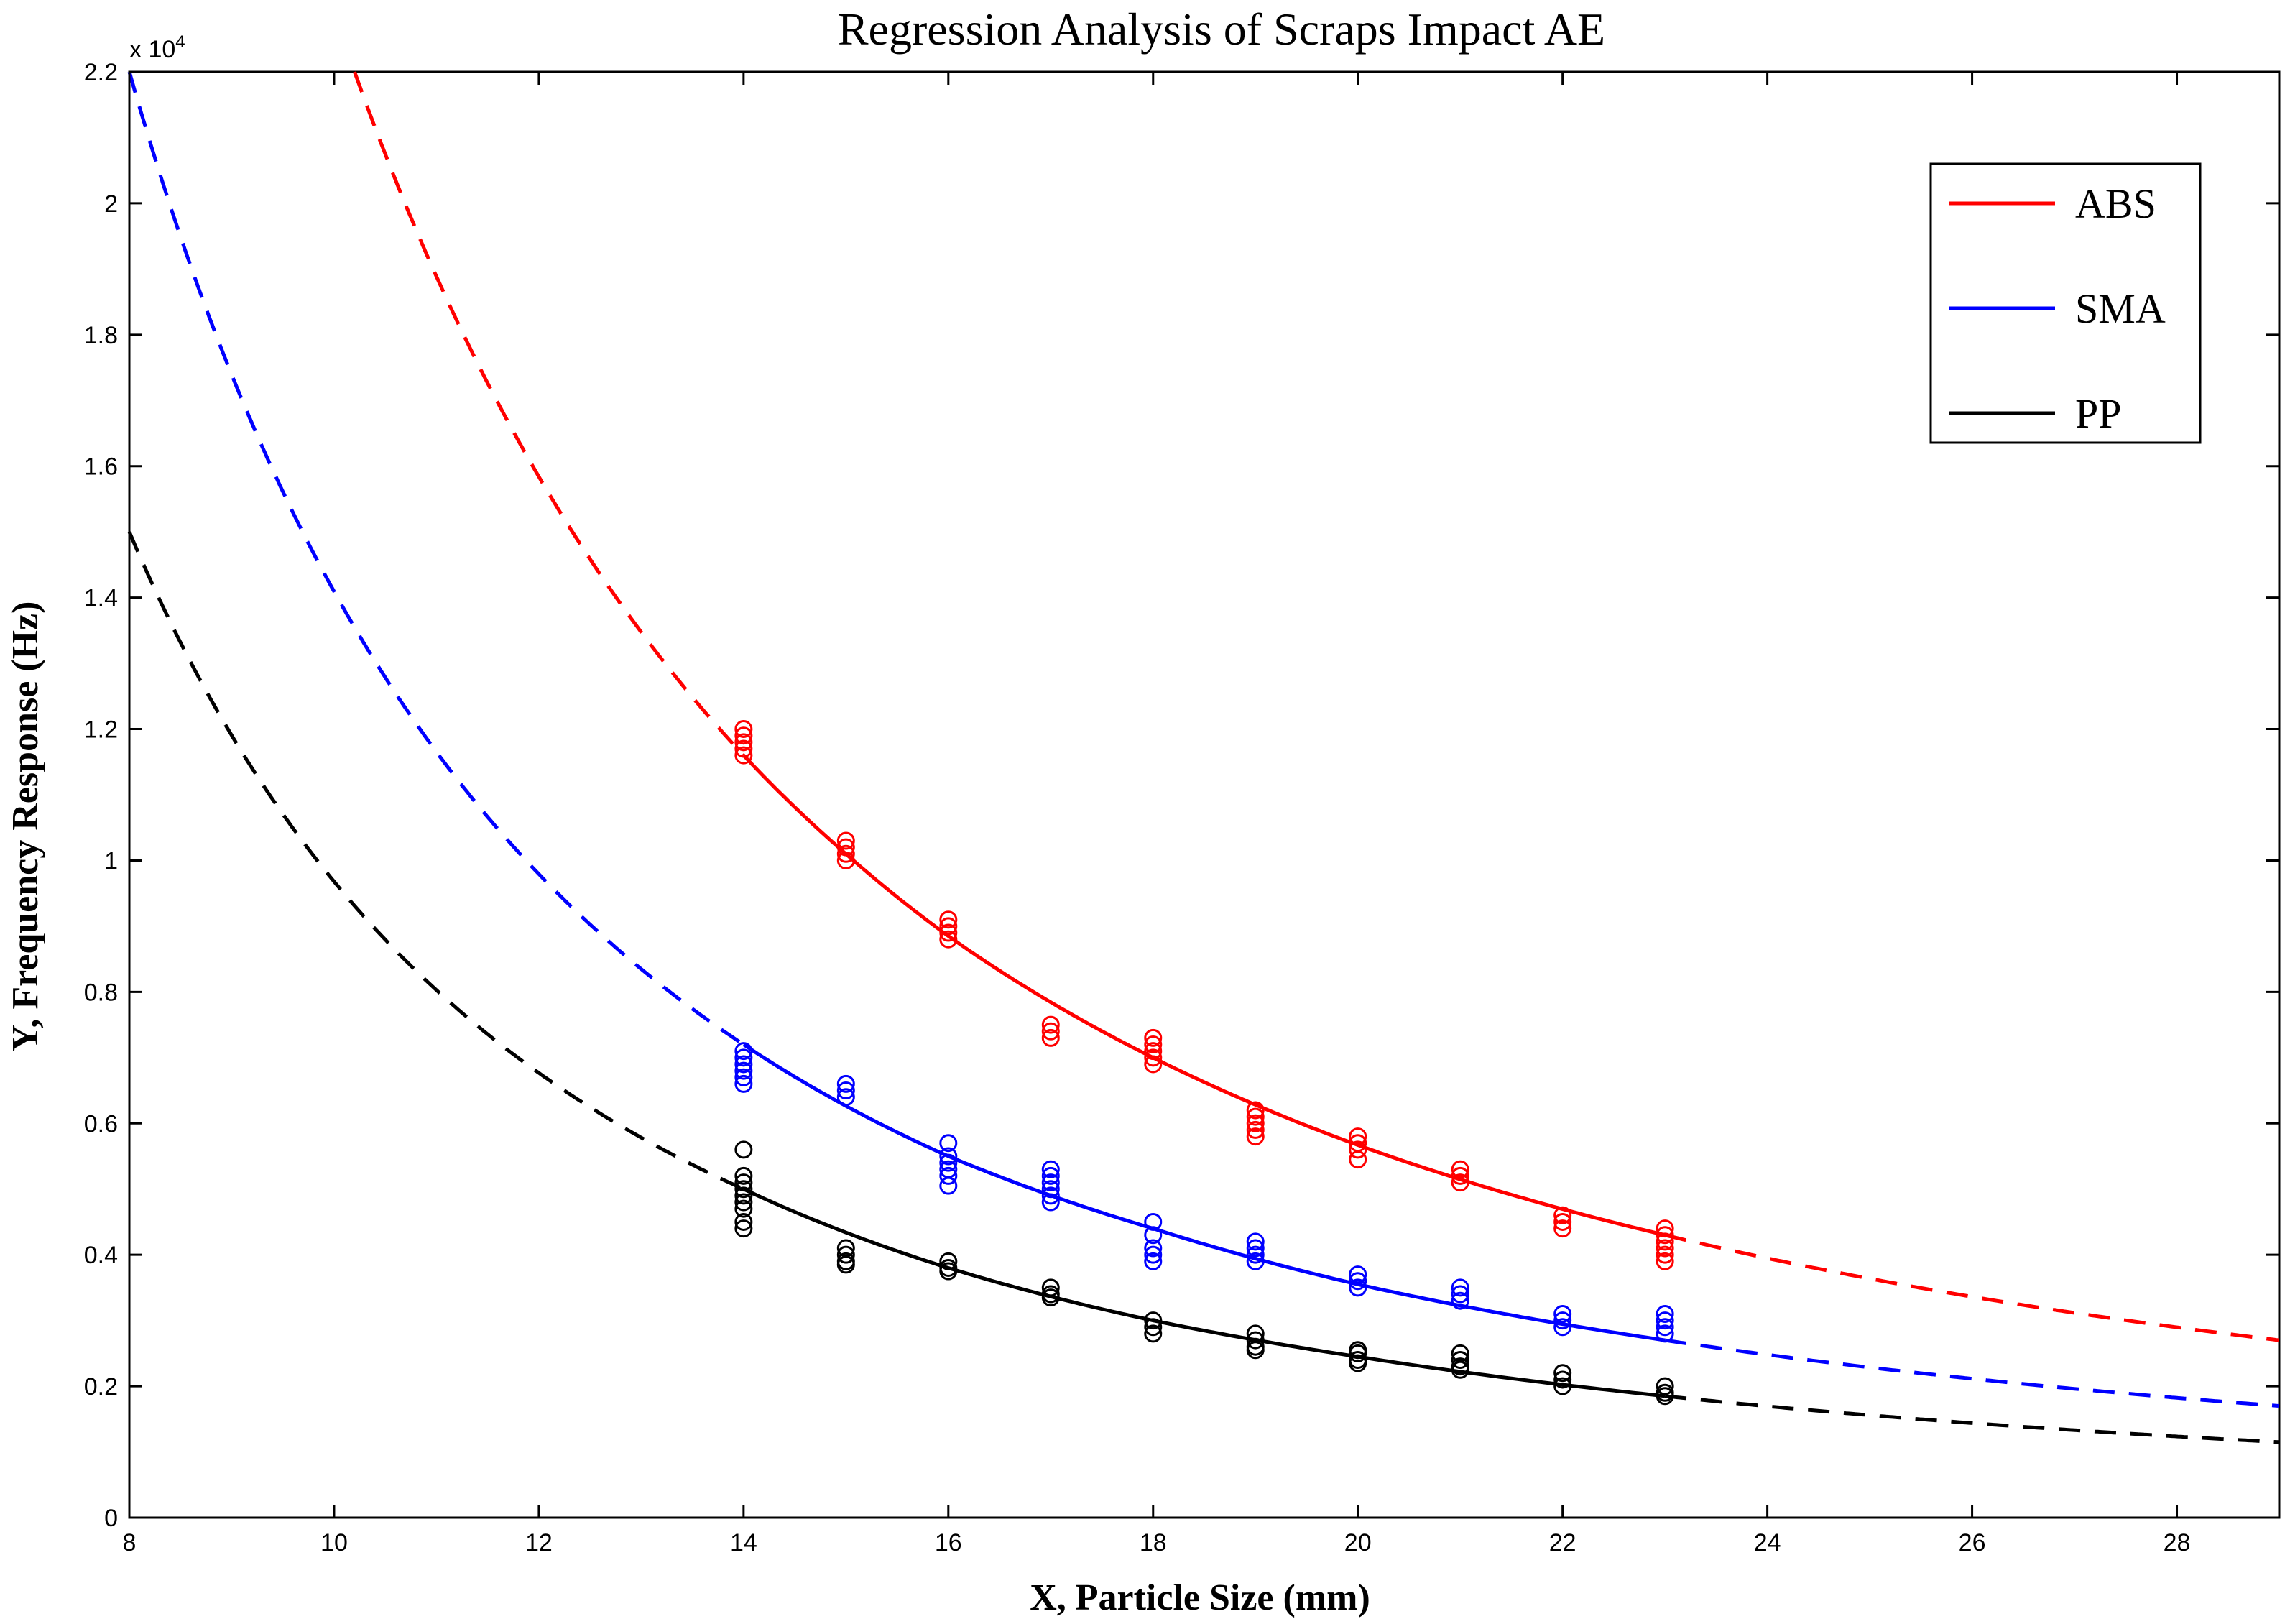 The height and width of the screenshot is (1624, 2290). Describe the element at coordinates (101, 598) in the screenshot. I see `y-tick-label: 1.4` at that location.